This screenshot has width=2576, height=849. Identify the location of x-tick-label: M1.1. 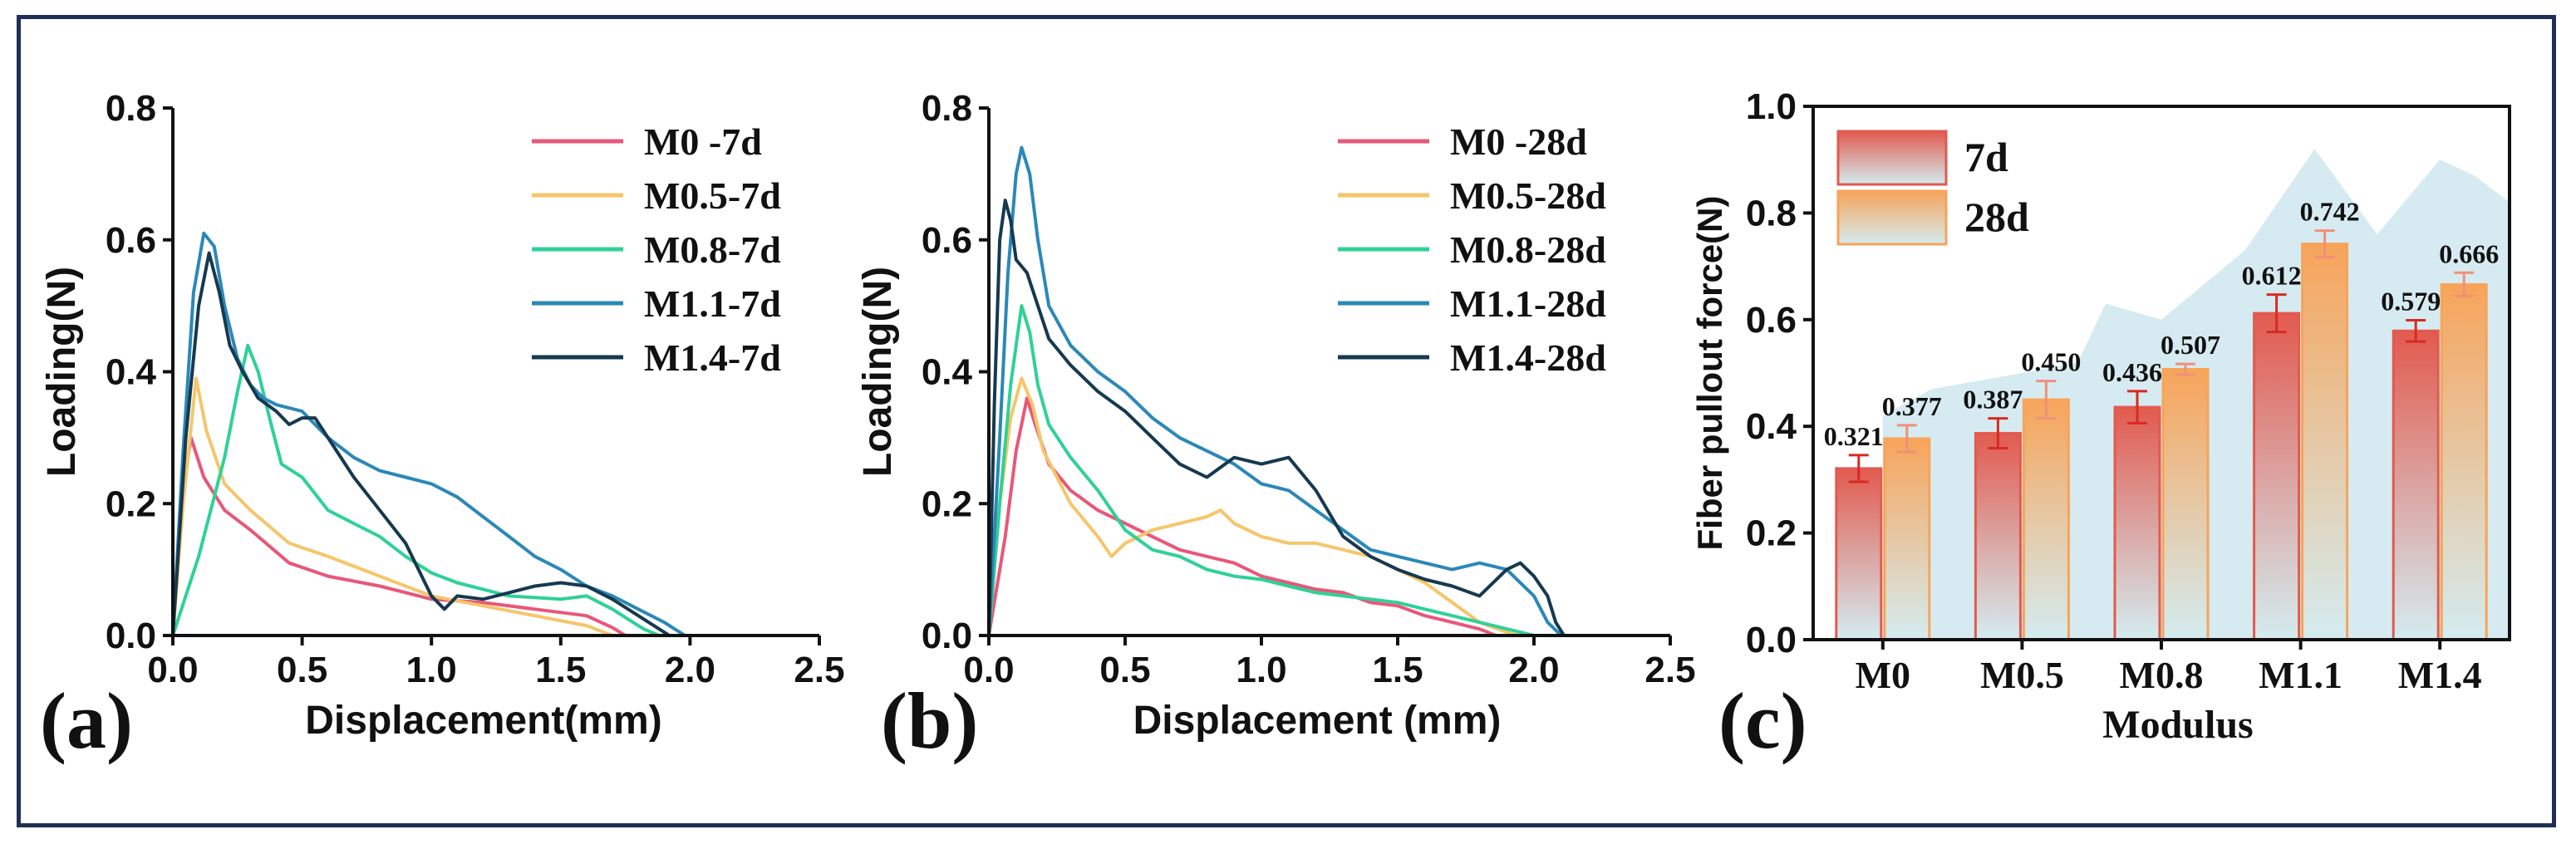
(2300, 675).